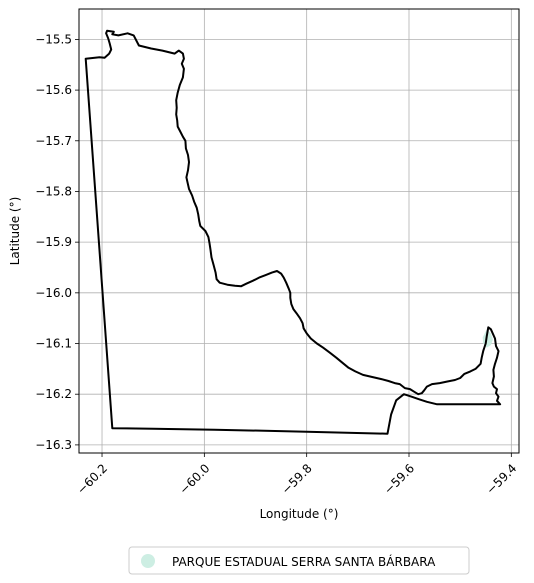 Image resolution: width=534 pixels, height=583 pixels. What do you see at coordinates (304, 561) in the screenshot?
I see `legend-label: PARQUE ESTADUAL SERRA SANTA BÁRBARA` at bounding box center [304, 561].